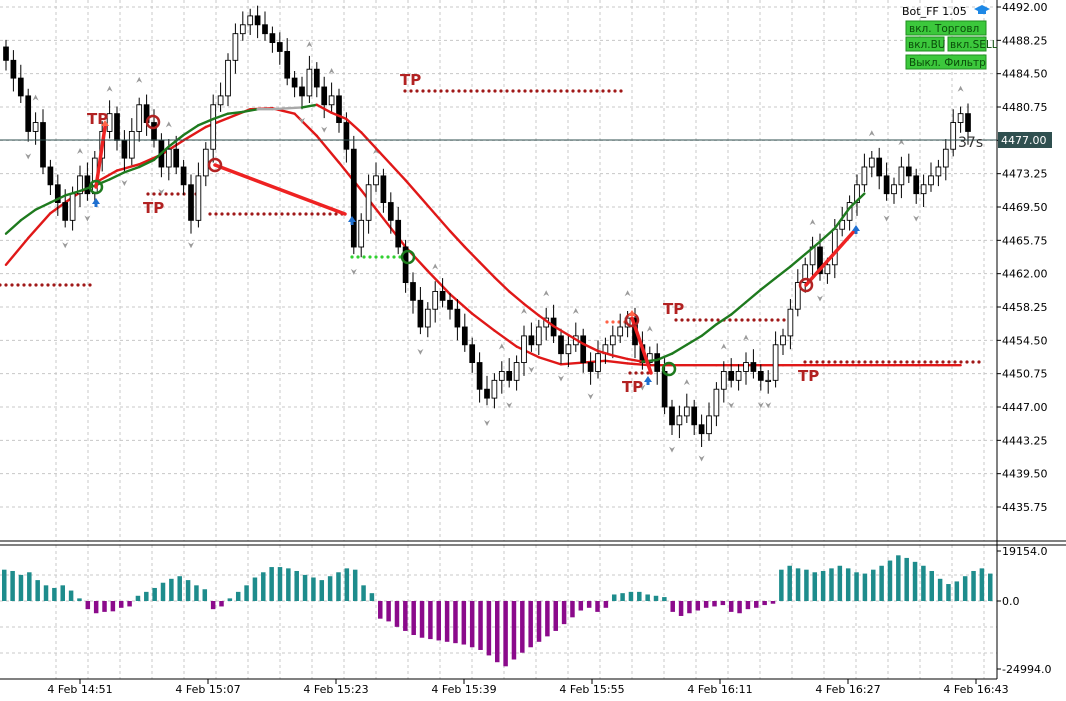 Image resolution: width=1066 pixels, height=701 pixels. Describe the element at coordinates (946, 62) in the screenshot. I see `filter-toggle-button: Выкл. Фильтр` at that location.